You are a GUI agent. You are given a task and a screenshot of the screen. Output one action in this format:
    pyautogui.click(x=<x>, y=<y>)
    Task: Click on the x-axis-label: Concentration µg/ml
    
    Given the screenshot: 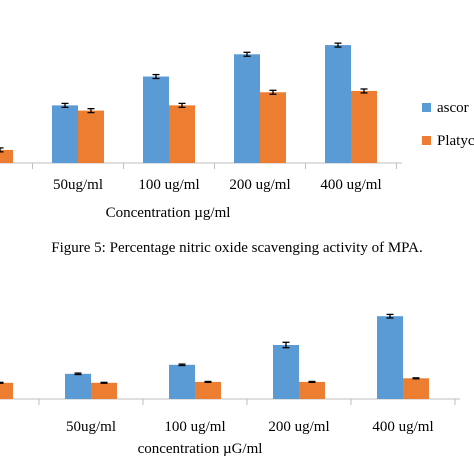 What is the action you would take?
    pyautogui.click(x=168, y=213)
    